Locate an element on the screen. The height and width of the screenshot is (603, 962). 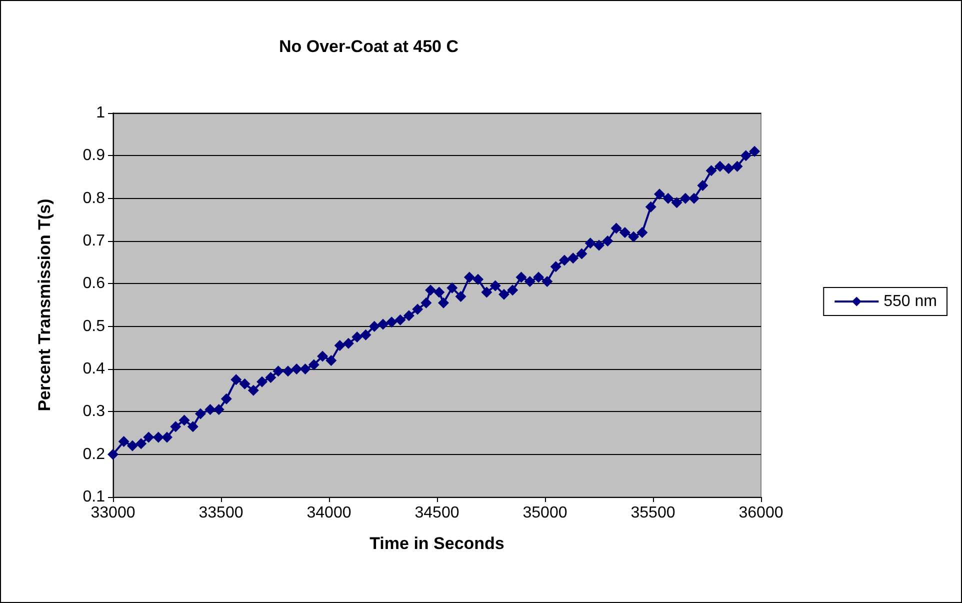
x-tick-label: 35500 is located at coordinates (653, 513).